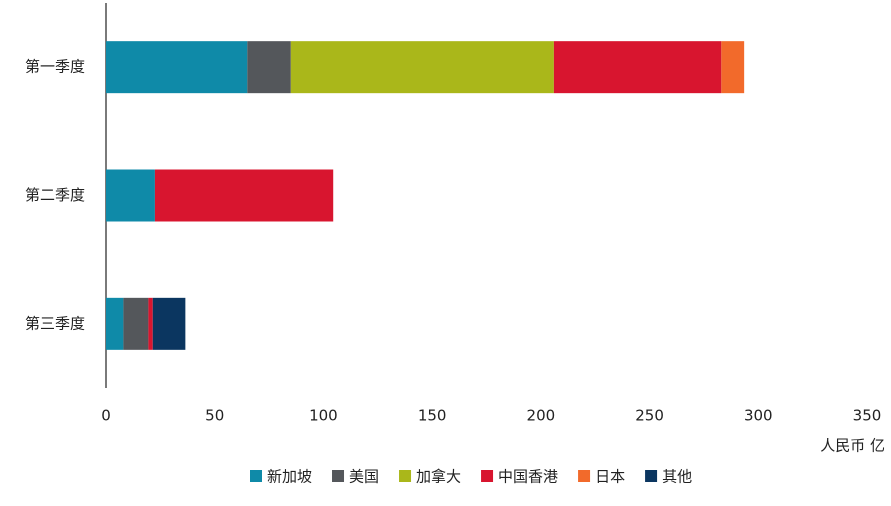  Describe the element at coordinates (610, 477) in the screenshot. I see `legend-label: 日本` at that location.